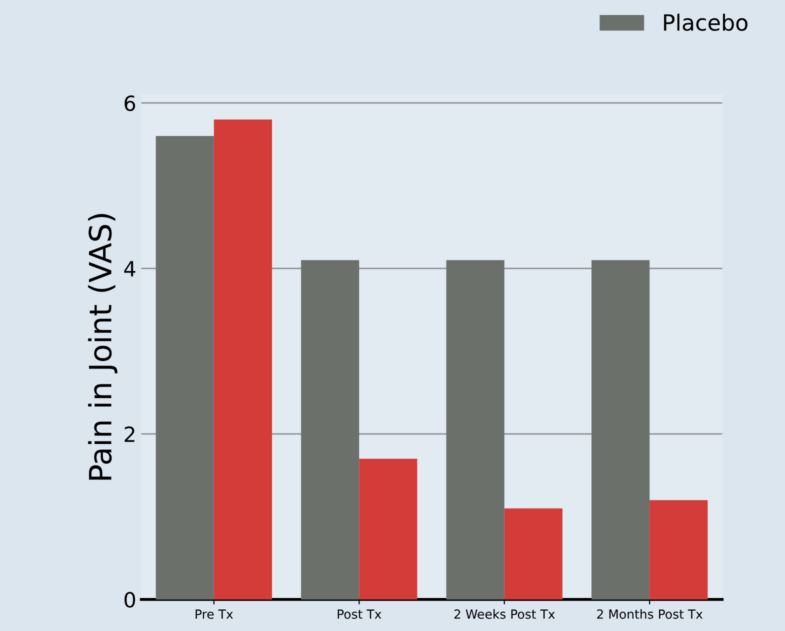  I want to click on x-tick-label: Pre Tx, so click(214, 614).